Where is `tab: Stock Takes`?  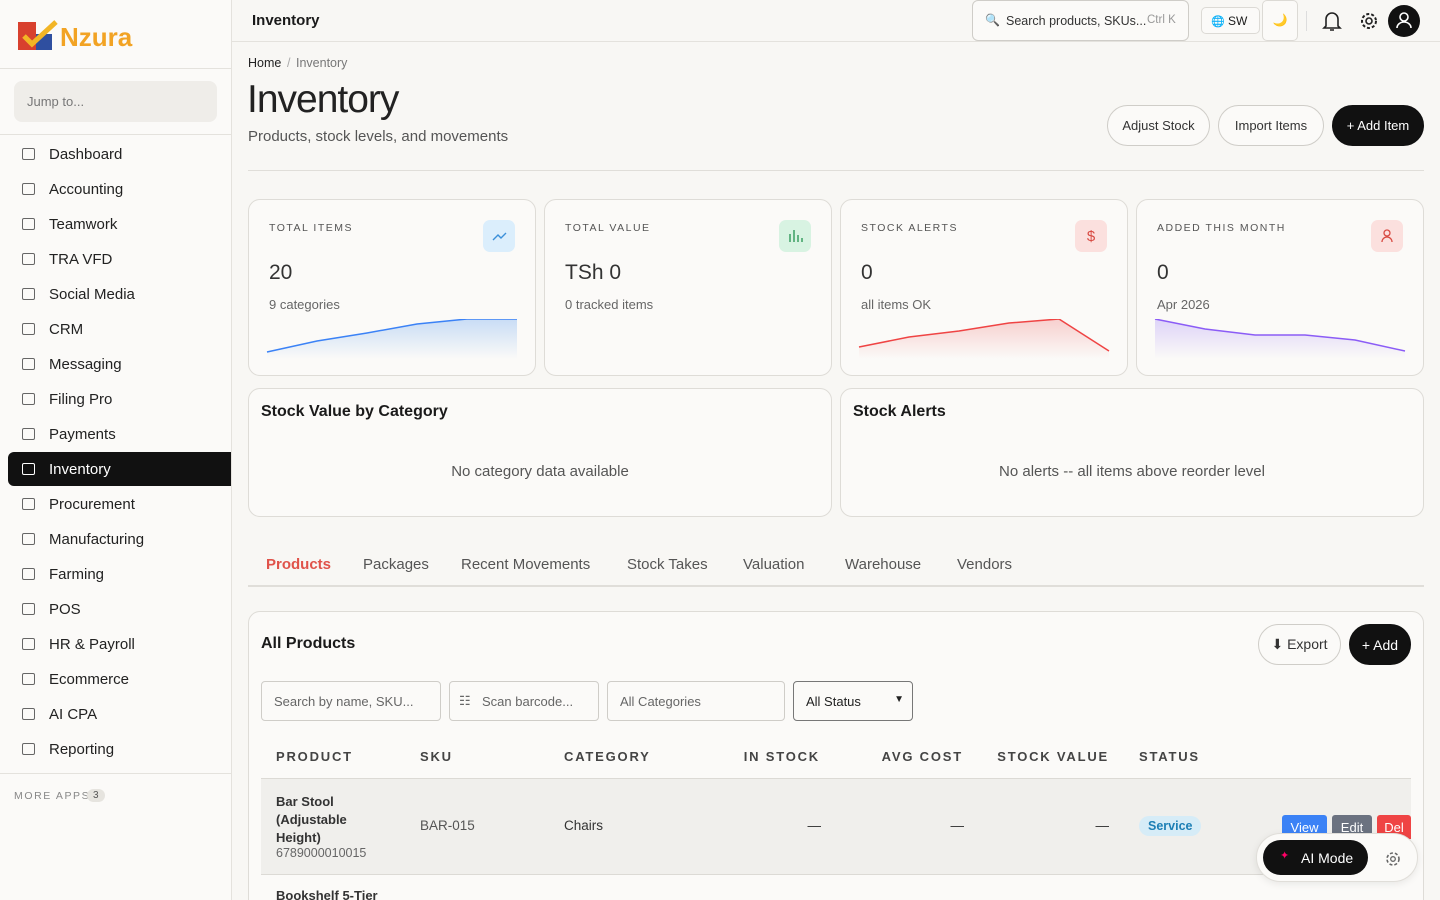
tab: Stock Takes is located at coordinates (667, 564).